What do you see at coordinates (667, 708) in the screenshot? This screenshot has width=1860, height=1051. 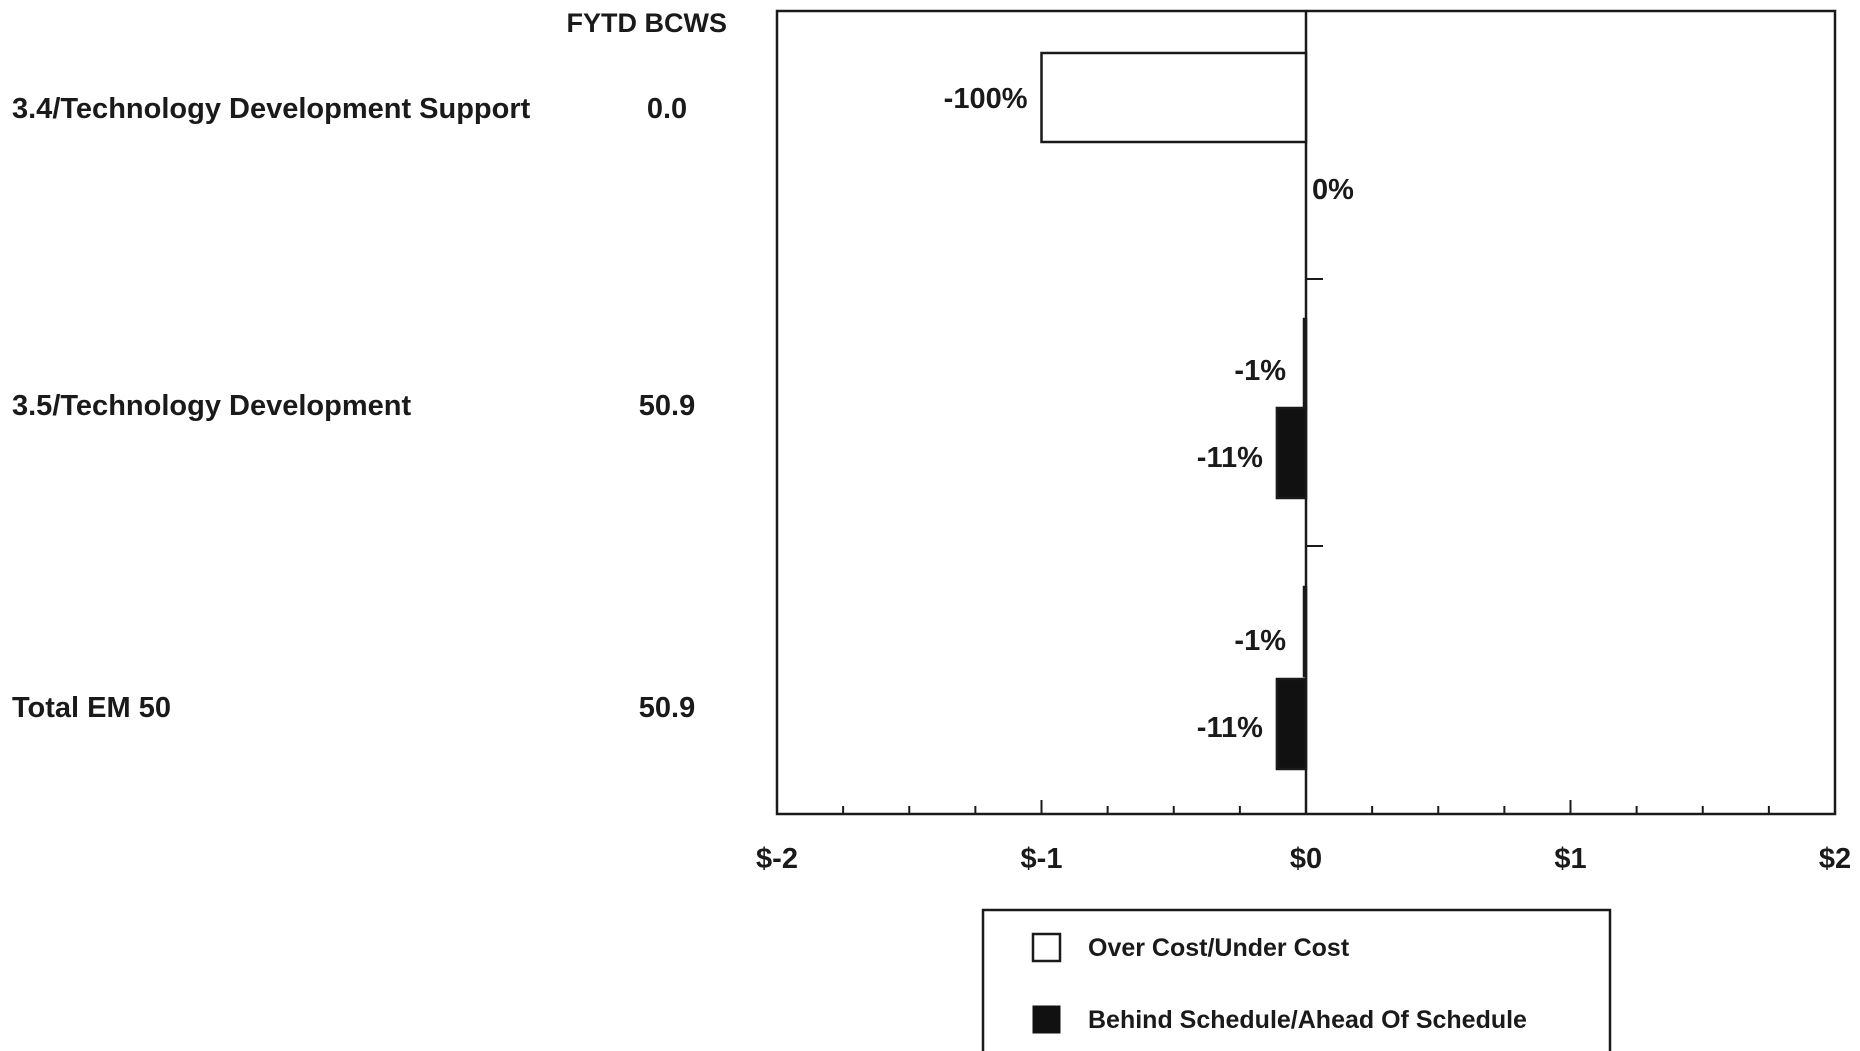 I see `row-value-total-em-50: 50.9` at bounding box center [667, 708].